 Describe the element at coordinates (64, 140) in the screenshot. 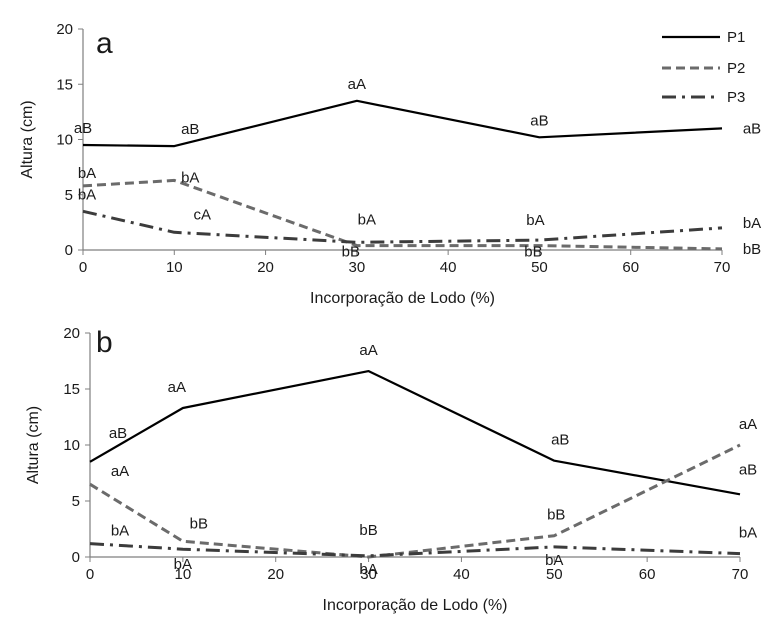

I see `panel-a-y-tick-label: 10` at that location.